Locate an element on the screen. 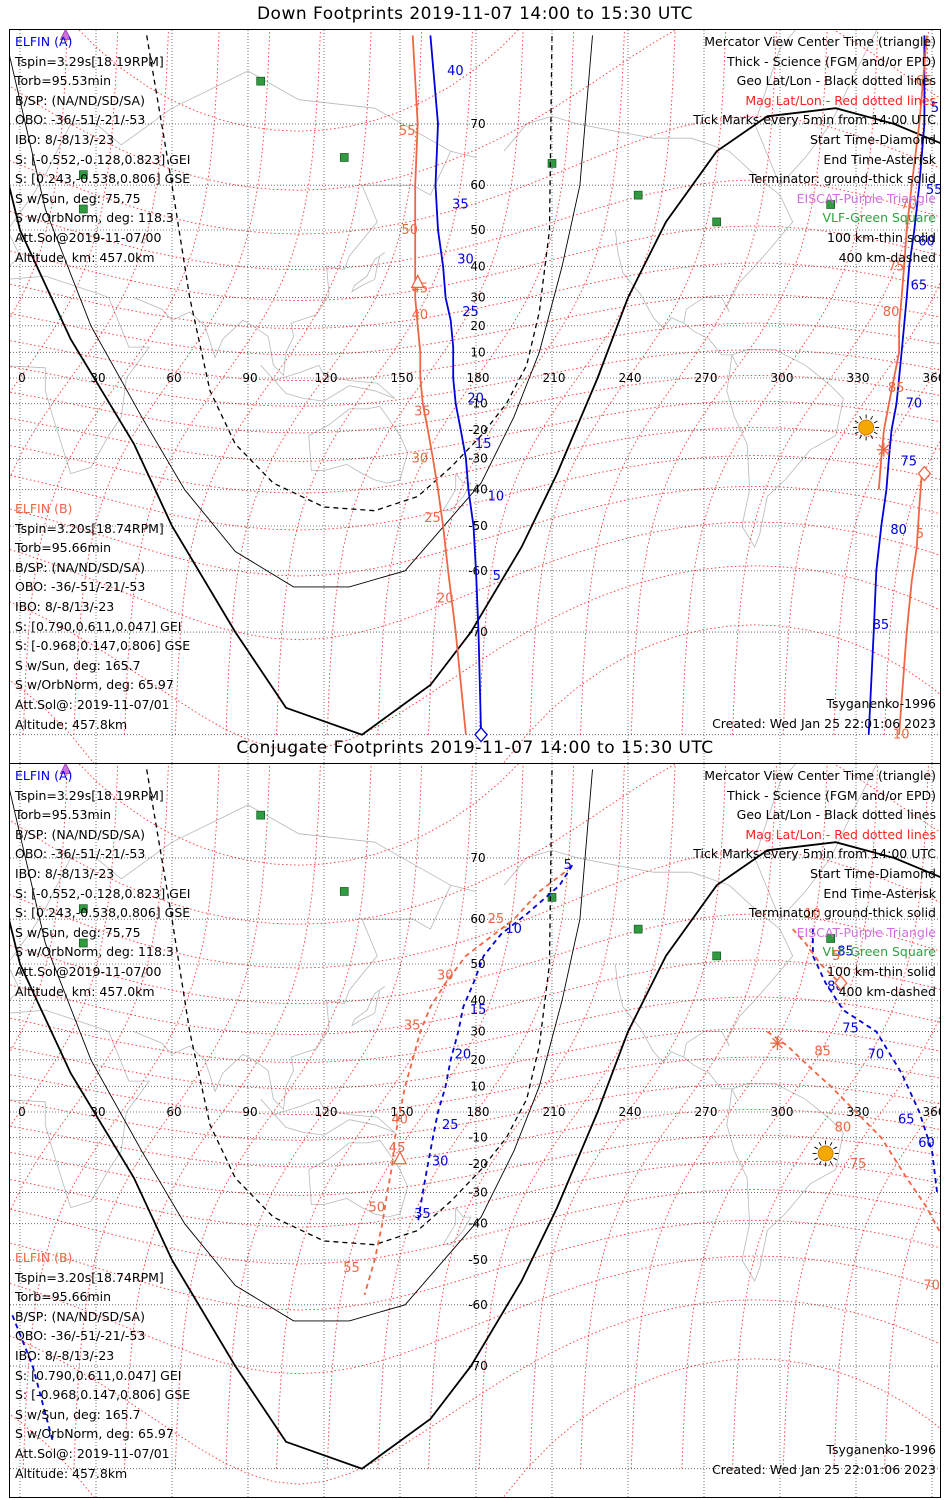 This screenshot has width=950, height=1500. legend-item: Thick - Science (FGM and/or EPD) is located at coordinates (831, 795).